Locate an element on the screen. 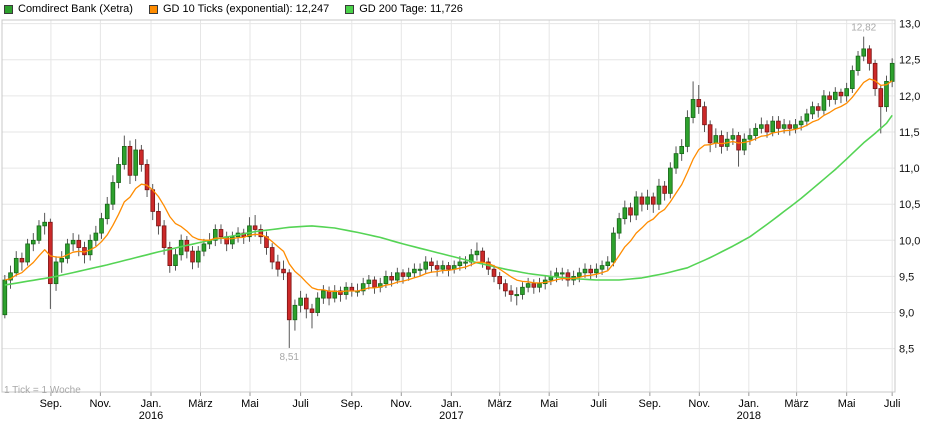 The height and width of the screenshot is (435, 940). legend-item-instrument: Comdirect Bank (Xetra) is located at coordinates (68, 9).